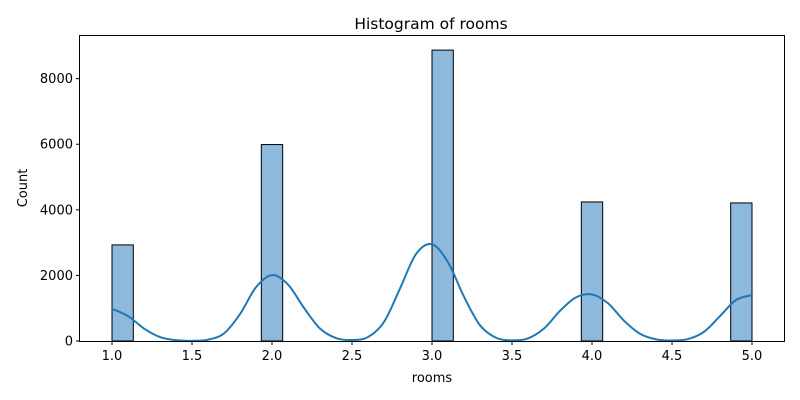 This screenshot has height=400, width=800. I want to click on chart-title: Histogram of rooms, so click(430, 24).